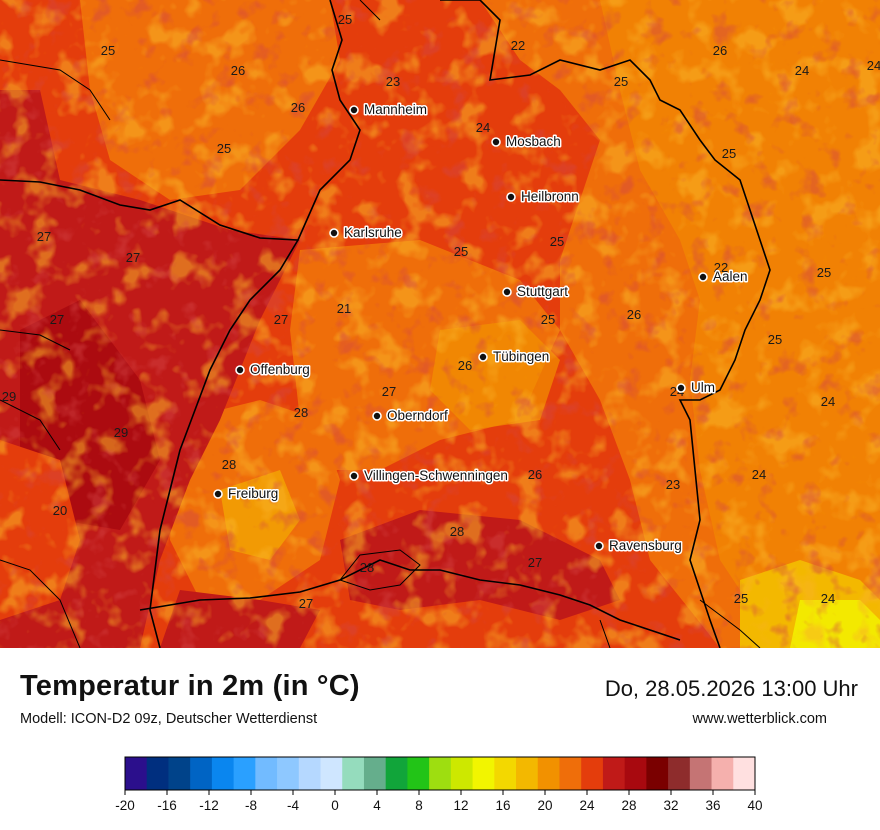 This screenshot has width=880, height=830. Describe the element at coordinates (703, 387) in the screenshot. I see `city-name: Ulm` at that location.